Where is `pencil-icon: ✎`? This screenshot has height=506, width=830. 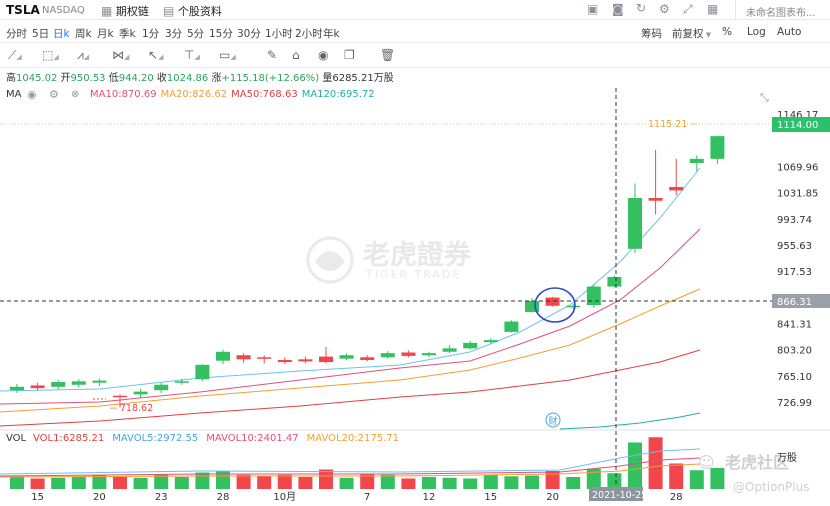 pencil-icon: ✎ is located at coordinates (272, 55).